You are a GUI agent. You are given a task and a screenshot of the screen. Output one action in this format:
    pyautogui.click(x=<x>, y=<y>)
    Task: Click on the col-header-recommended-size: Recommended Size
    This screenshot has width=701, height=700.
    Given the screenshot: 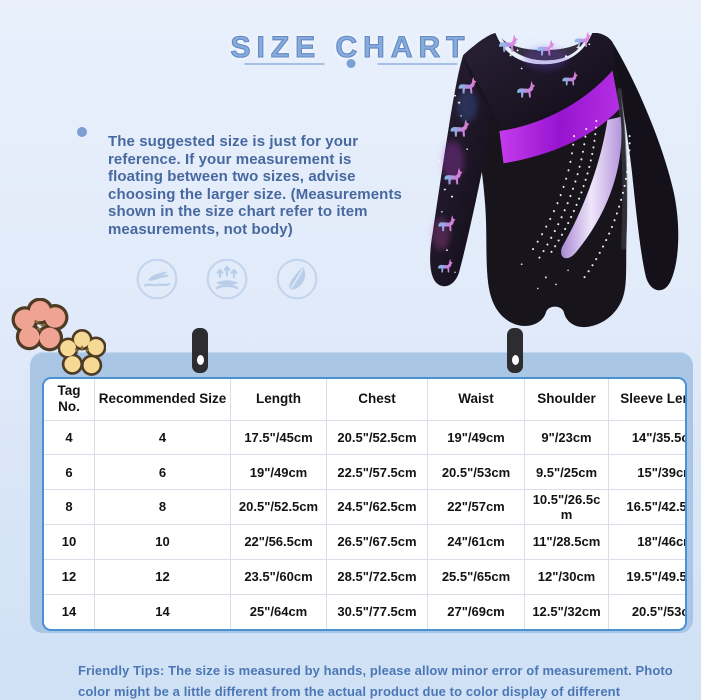 What is the action you would take?
    pyautogui.click(x=162, y=400)
    